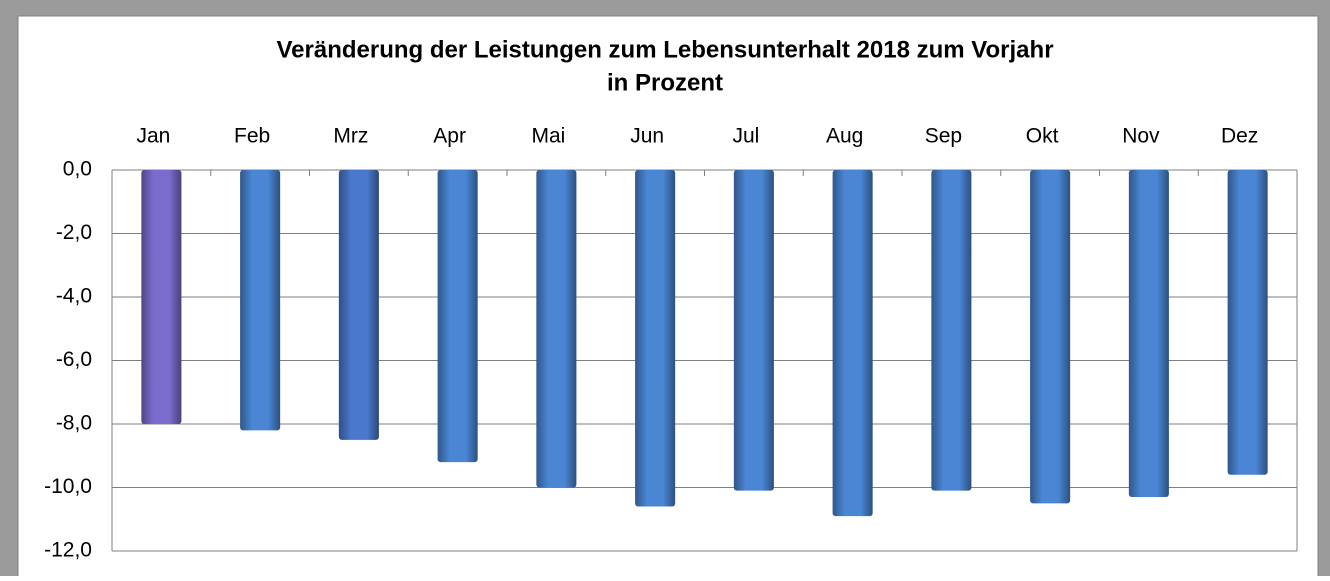 Image resolution: width=1330 pixels, height=581 pixels. What do you see at coordinates (74, 423) in the screenshot?
I see `y-tick-label: -8,0` at bounding box center [74, 423].